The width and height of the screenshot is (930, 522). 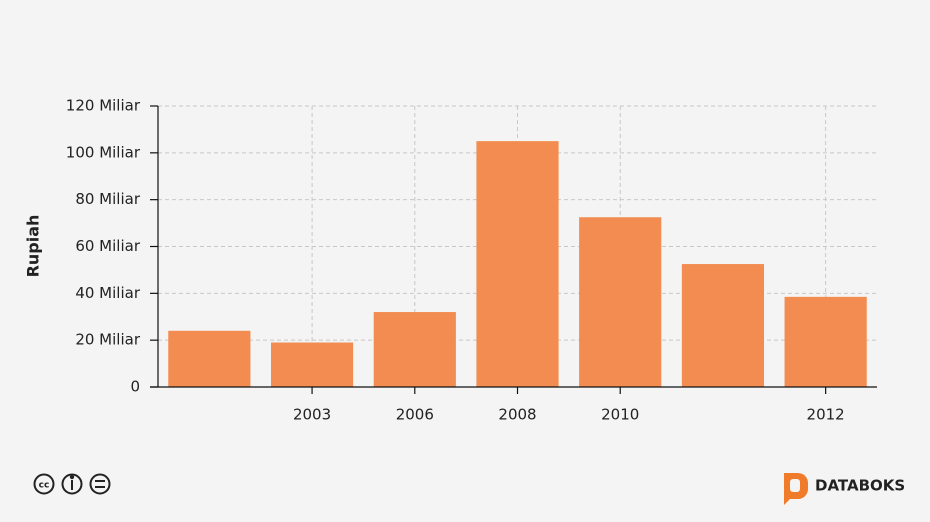 What do you see at coordinates (620, 415) in the screenshot?
I see `x-tick-label: 2010` at bounding box center [620, 415].